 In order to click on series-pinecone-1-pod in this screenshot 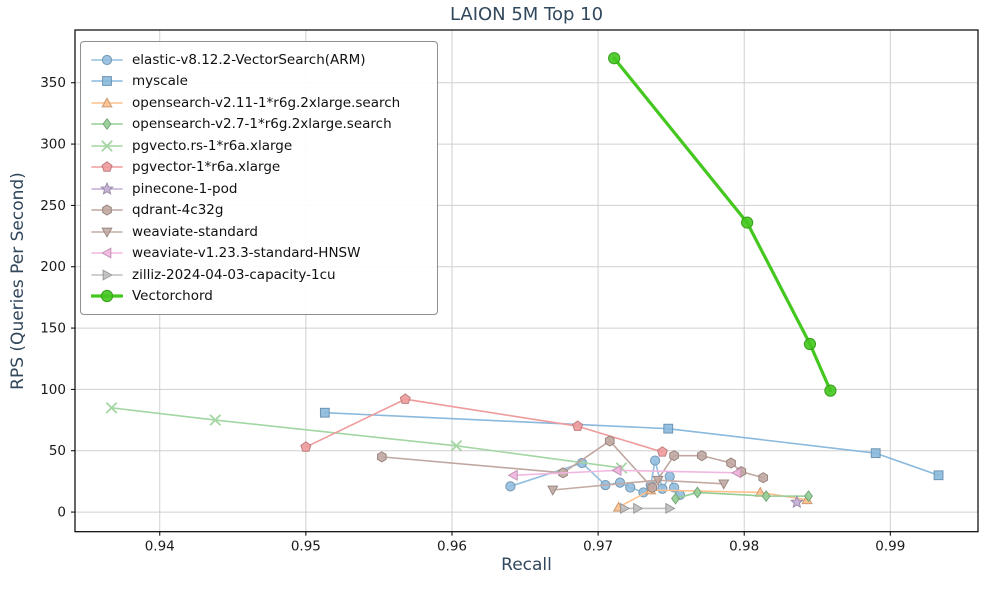, I will do `click(796, 501)`.